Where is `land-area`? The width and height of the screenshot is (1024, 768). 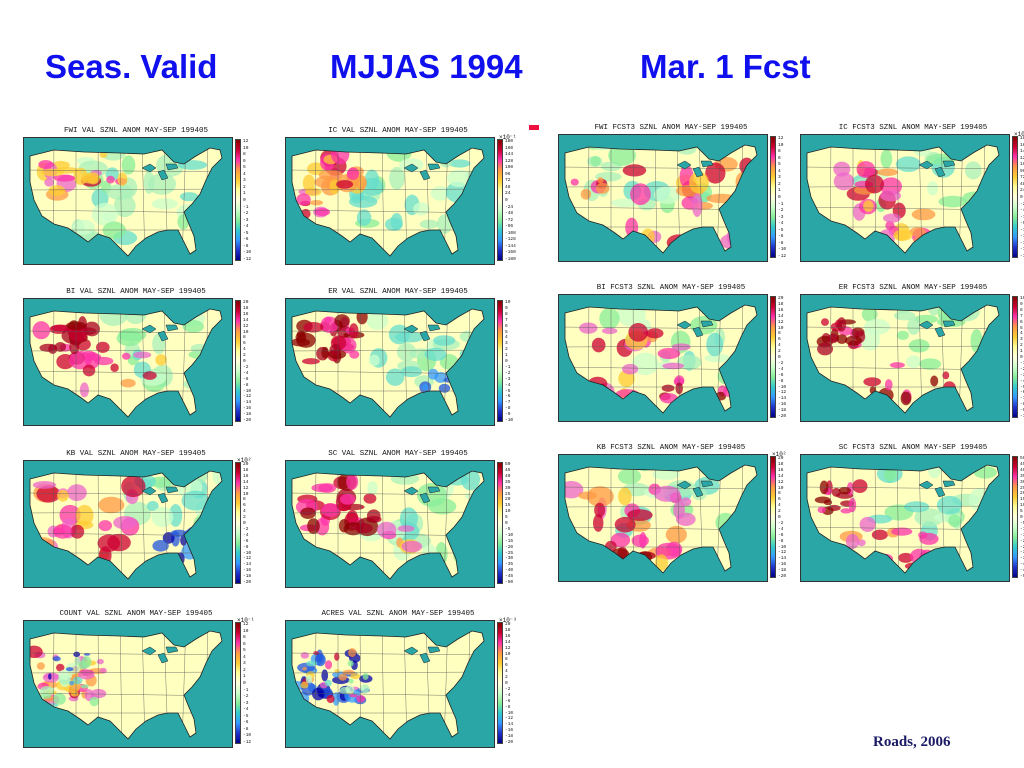
land-area is located at coordinates (388, 685).